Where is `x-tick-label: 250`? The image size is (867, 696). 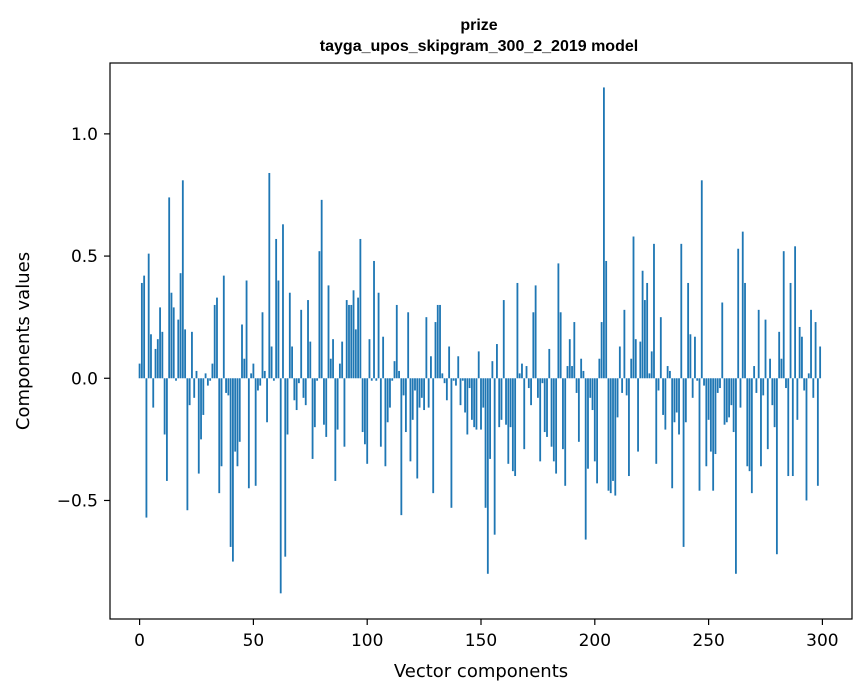 x-tick-label: 250 is located at coordinates (708, 641).